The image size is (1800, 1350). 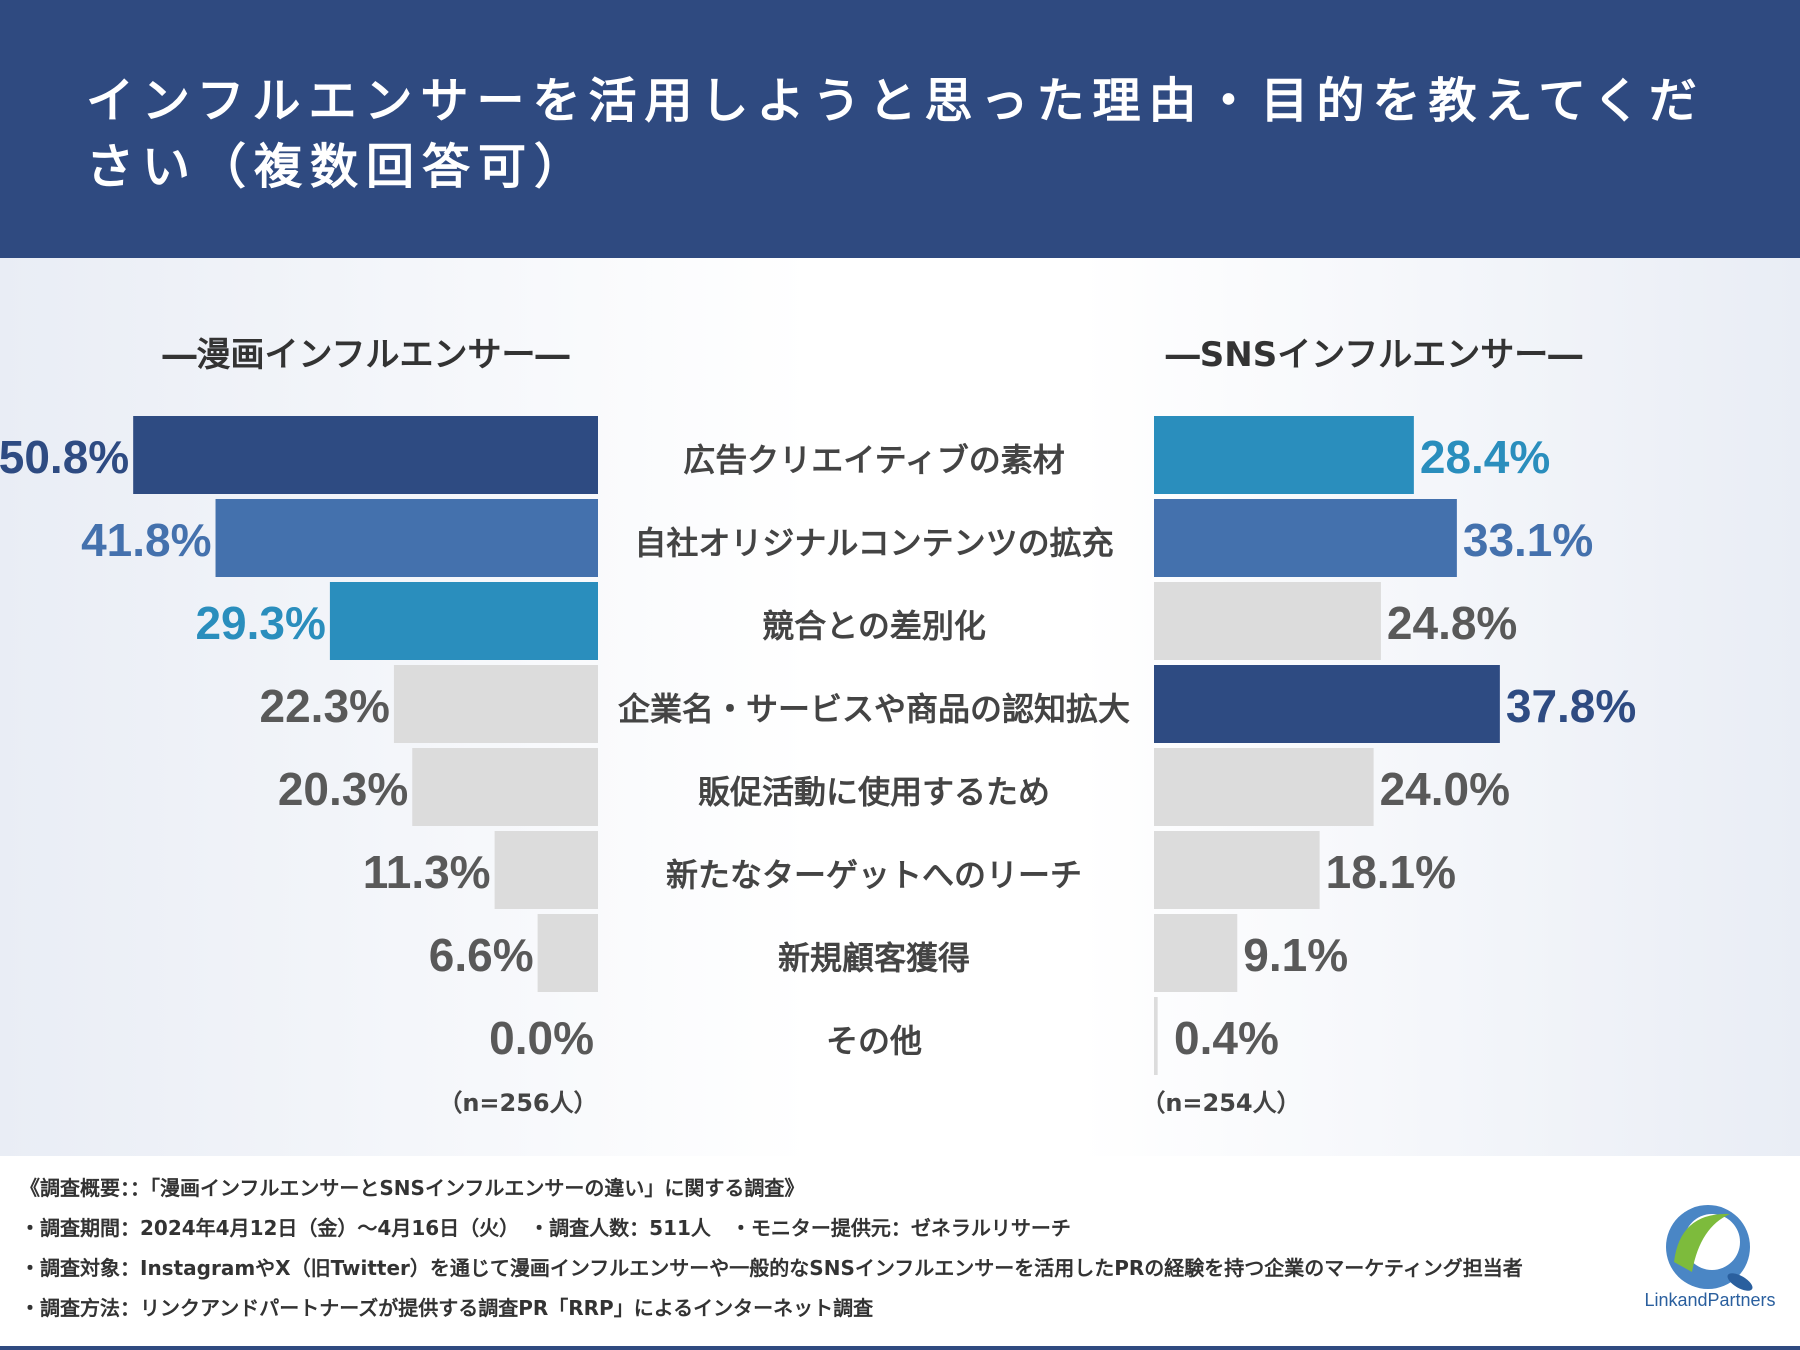 I want to click on category-label: 広告クリエイティブの素材, so click(x=873, y=460).